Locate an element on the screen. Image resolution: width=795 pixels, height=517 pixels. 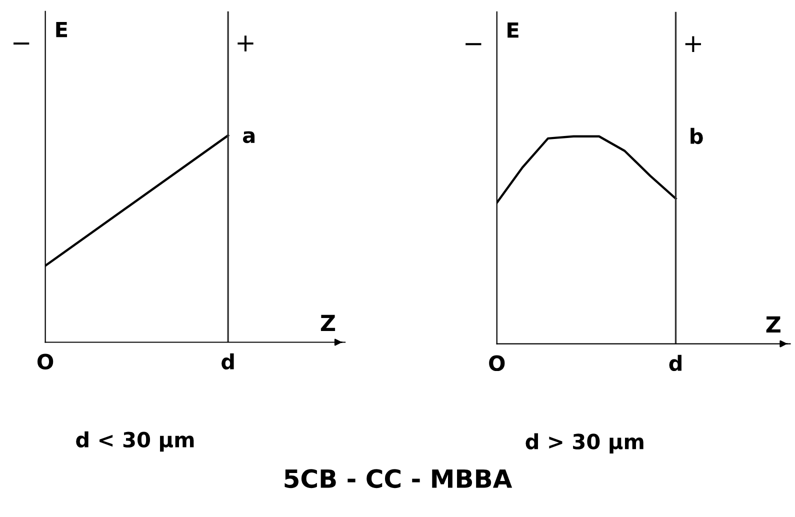
text: b is located at coordinates (696, 136).